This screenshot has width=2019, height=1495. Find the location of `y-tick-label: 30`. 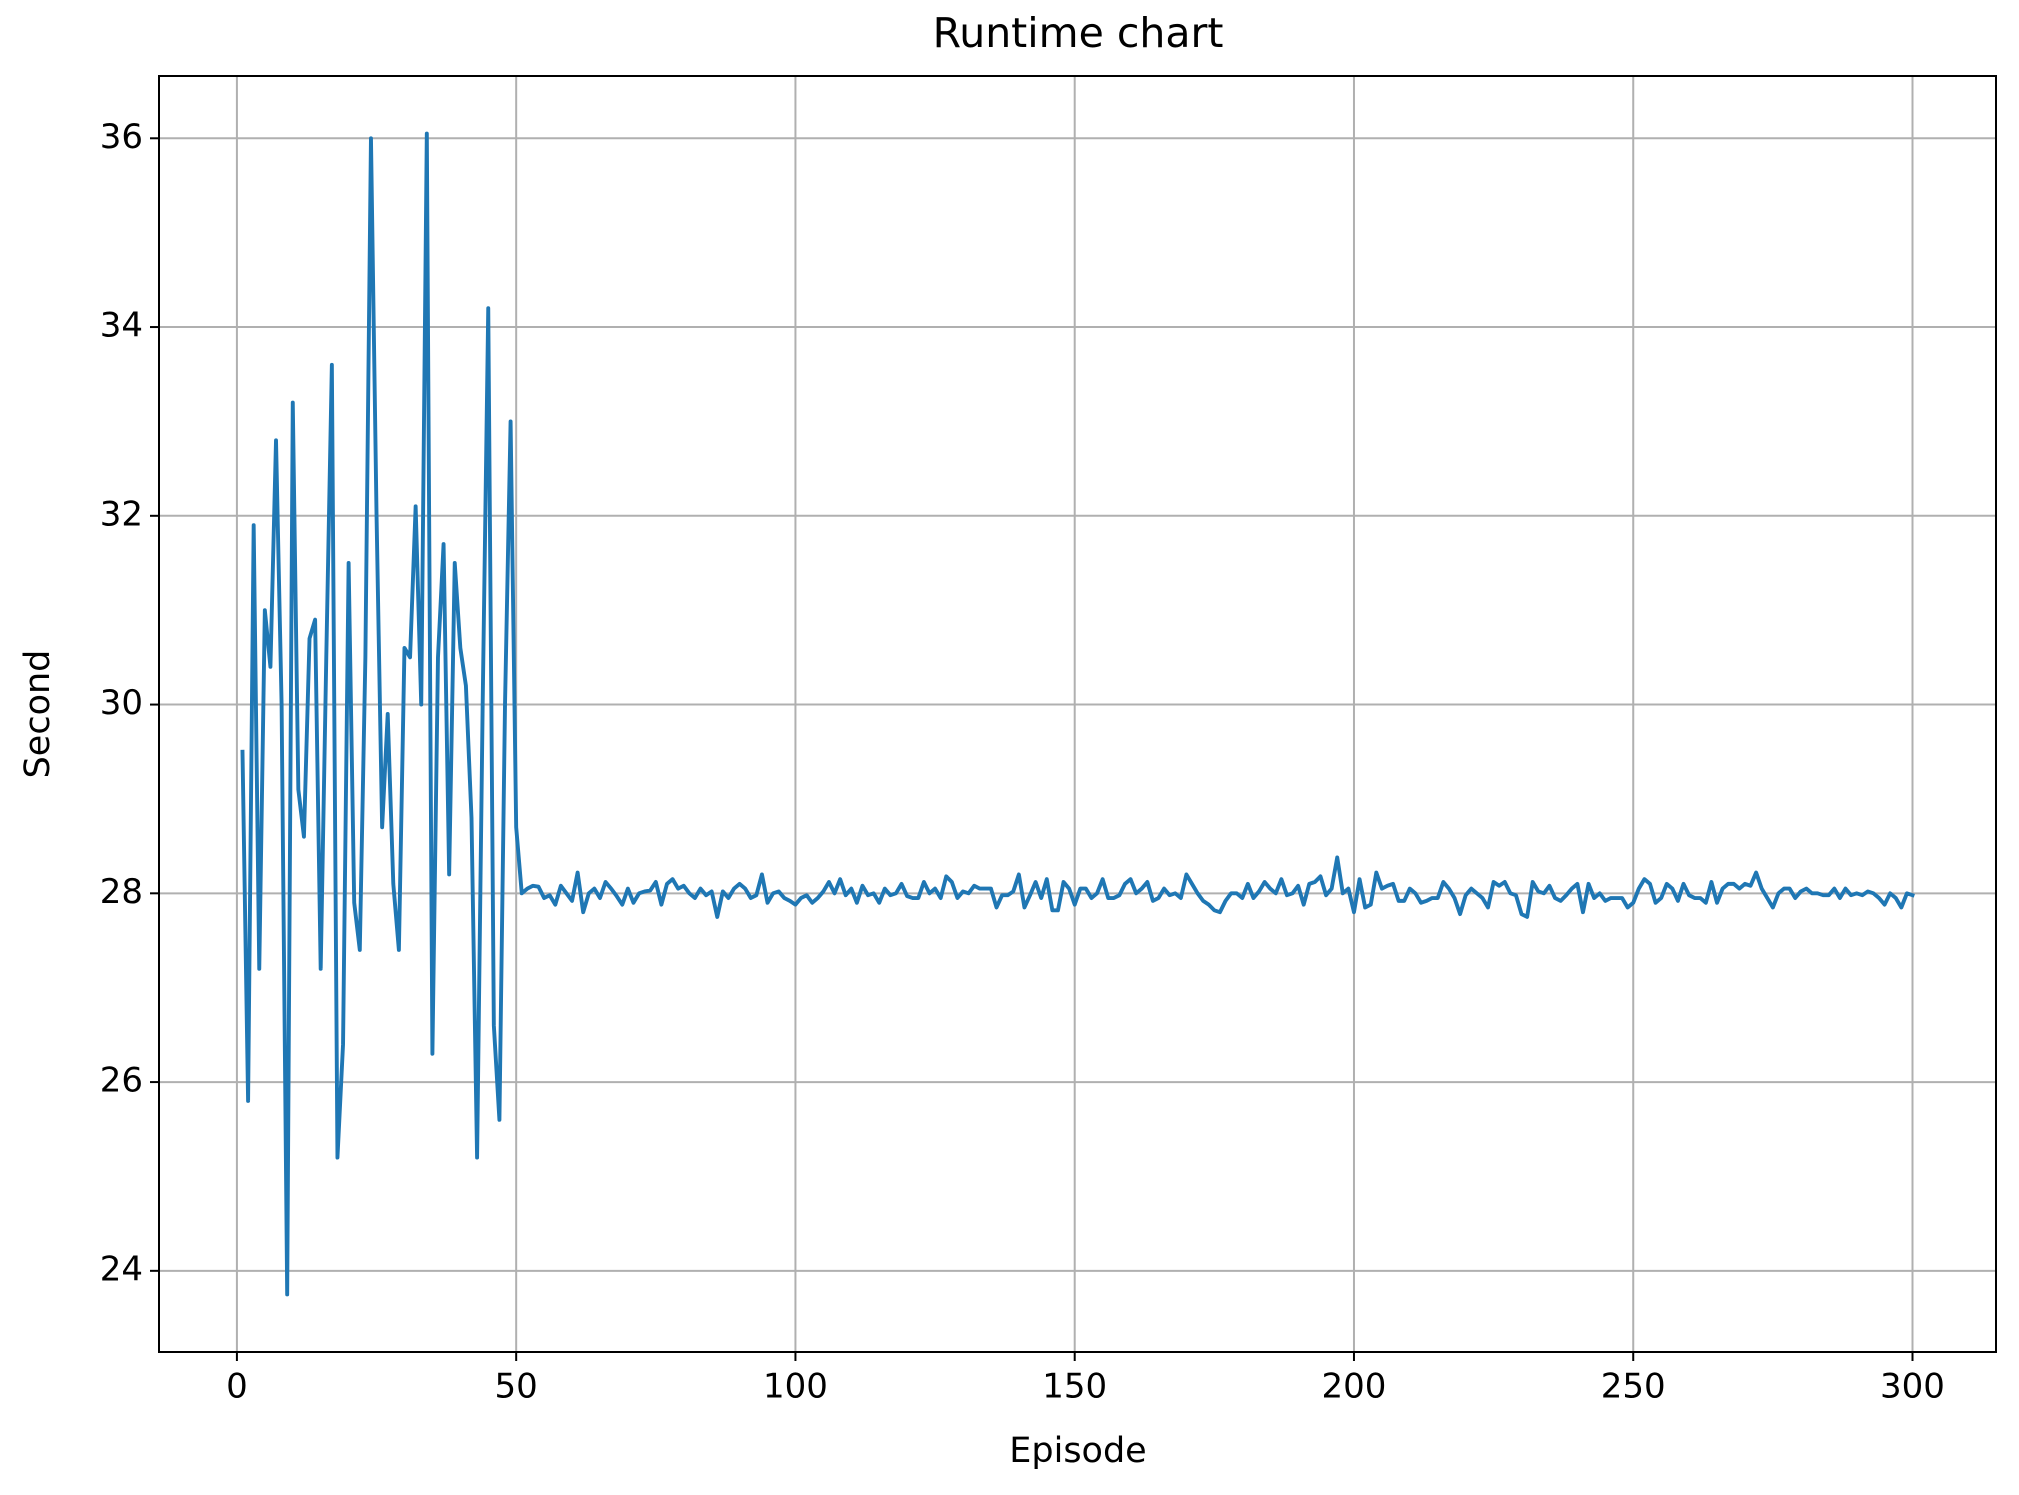

y-tick-label: 30 is located at coordinates (121, 703).